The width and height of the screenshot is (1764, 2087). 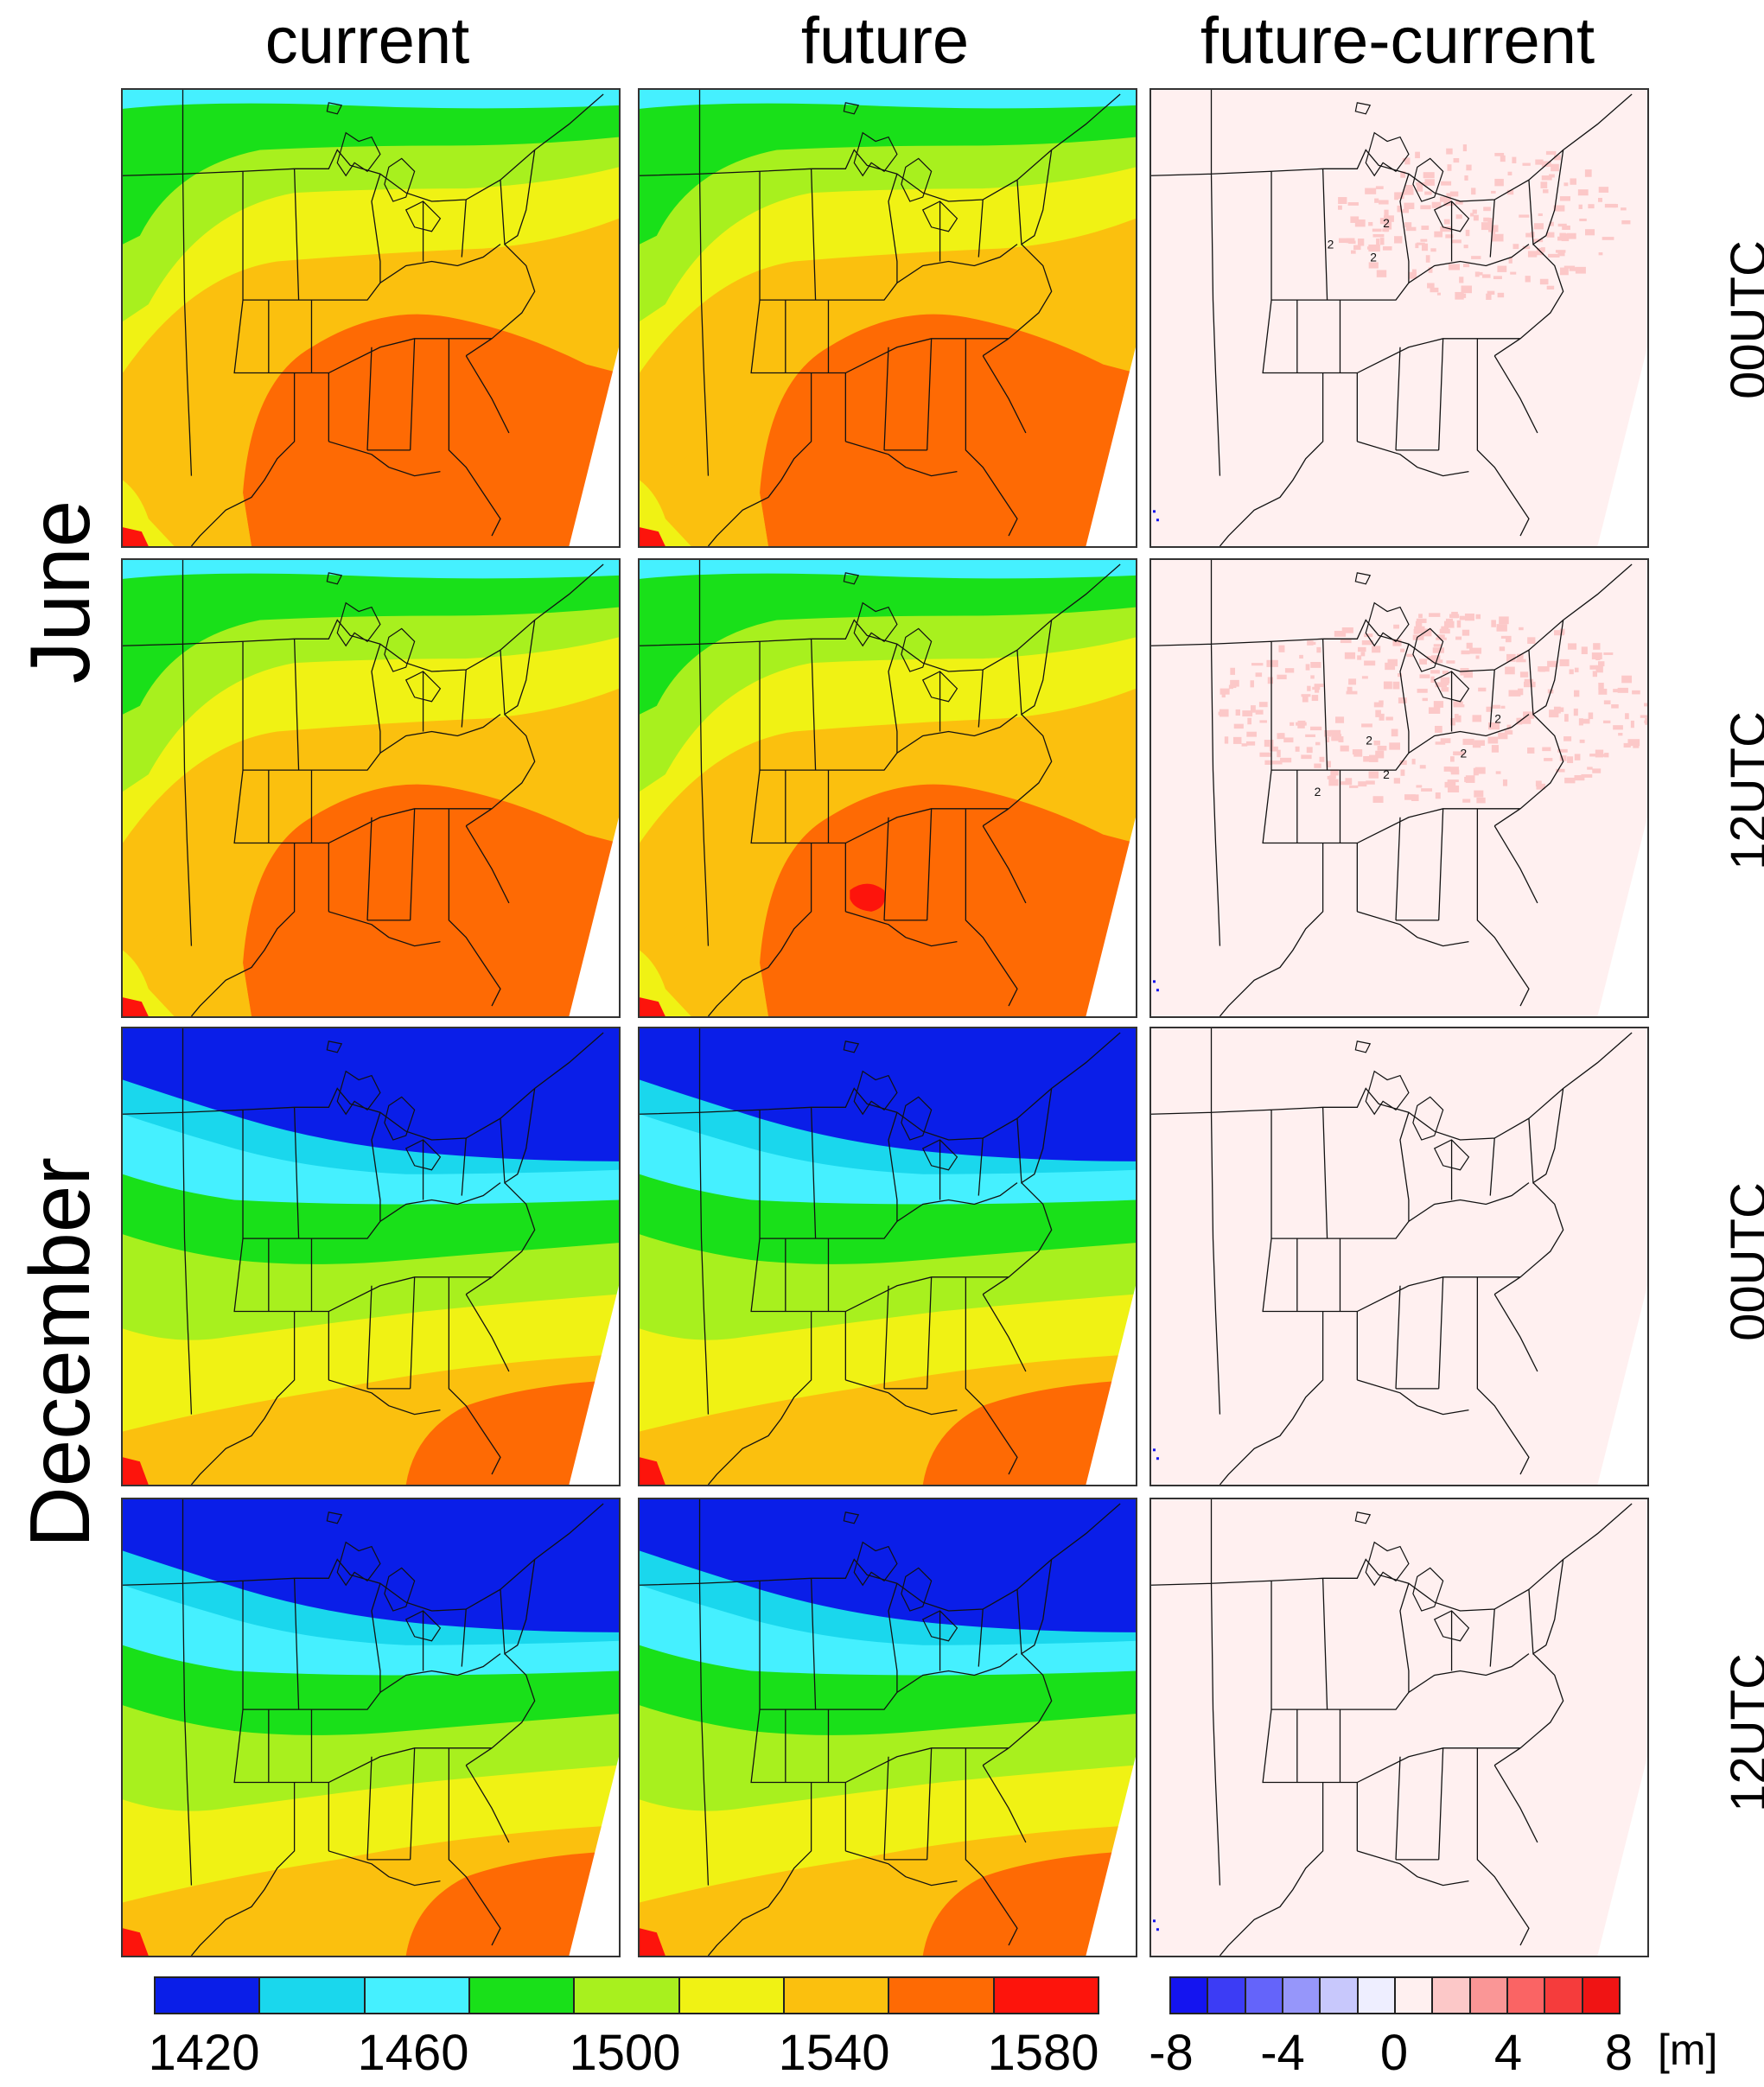 I want to click on map-december-00utc-difference, so click(x=1399, y=1256).